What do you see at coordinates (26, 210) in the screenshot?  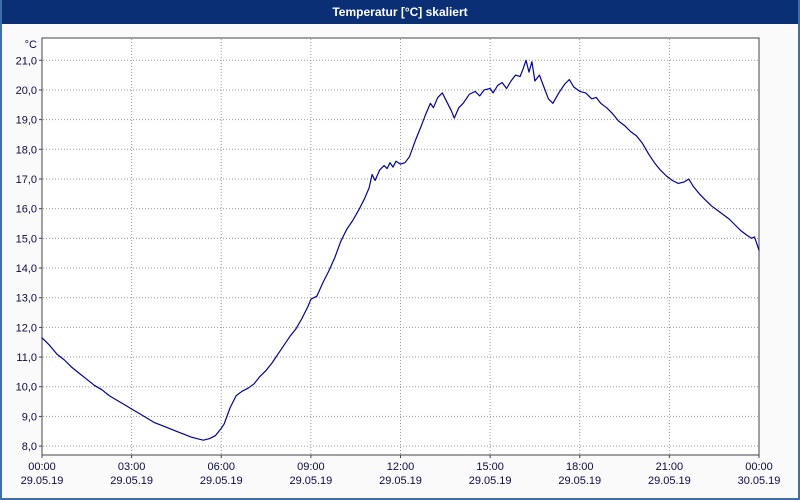 I see `y-tick-label: 16,0` at bounding box center [26, 210].